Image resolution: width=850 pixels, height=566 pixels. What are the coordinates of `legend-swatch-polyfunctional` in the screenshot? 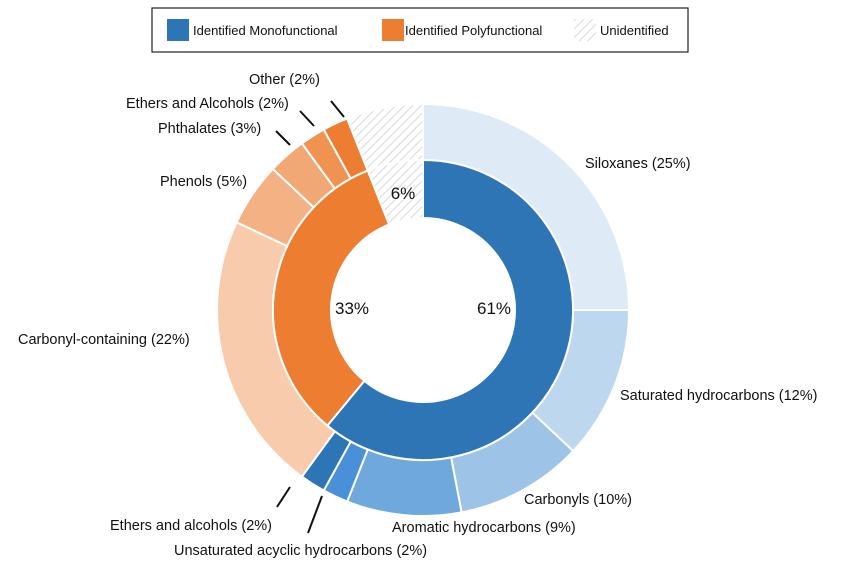 It's located at (393, 30).